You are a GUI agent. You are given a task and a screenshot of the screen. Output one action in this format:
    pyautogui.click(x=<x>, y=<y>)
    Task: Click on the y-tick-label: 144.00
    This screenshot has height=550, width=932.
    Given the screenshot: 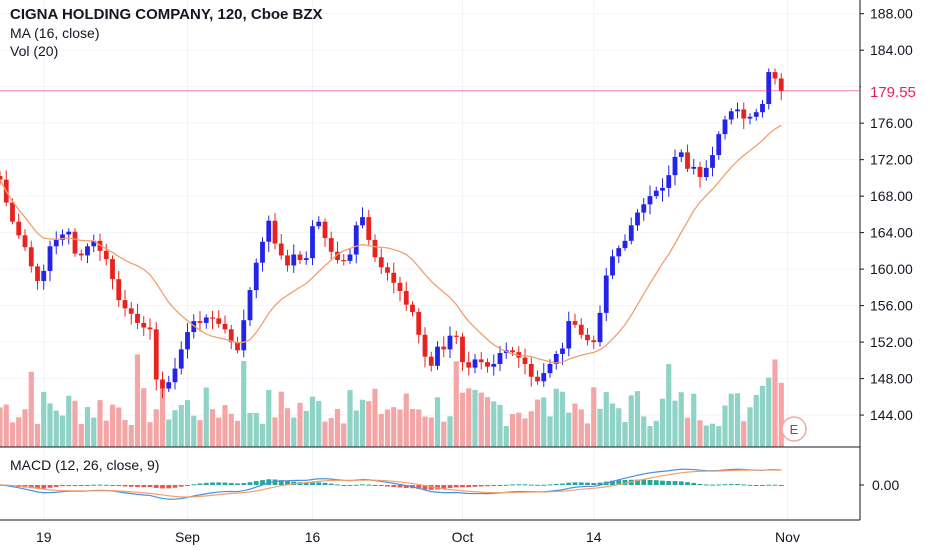 What is the action you would take?
    pyautogui.click(x=891, y=415)
    